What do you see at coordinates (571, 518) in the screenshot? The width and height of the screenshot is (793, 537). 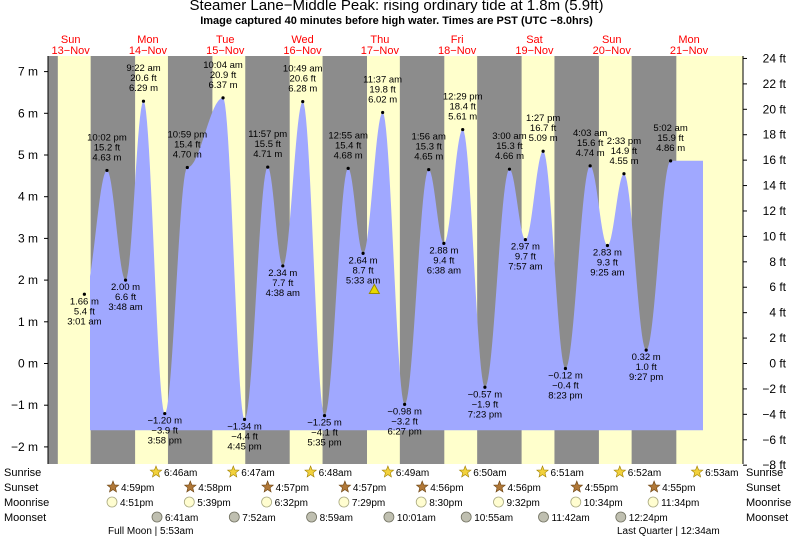 I see `moonset-time: 11:42am` at bounding box center [571, 518].